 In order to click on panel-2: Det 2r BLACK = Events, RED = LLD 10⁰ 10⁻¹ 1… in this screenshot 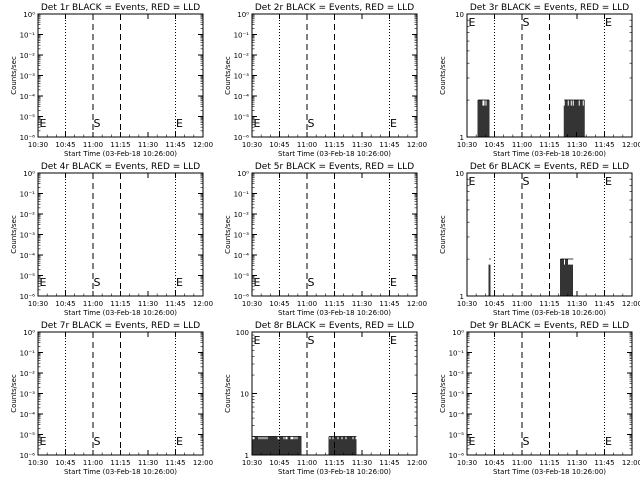, I will do `click(325, 80)`.